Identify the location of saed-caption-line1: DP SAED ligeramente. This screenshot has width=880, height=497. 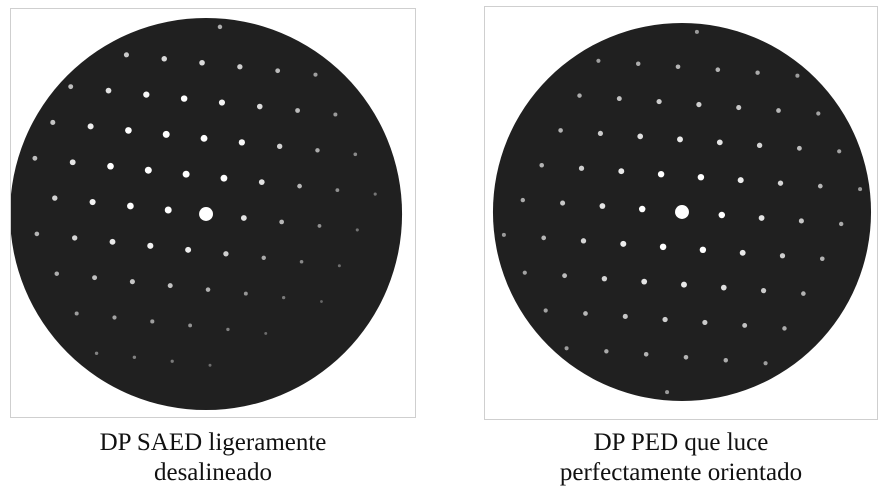
(213, 442).